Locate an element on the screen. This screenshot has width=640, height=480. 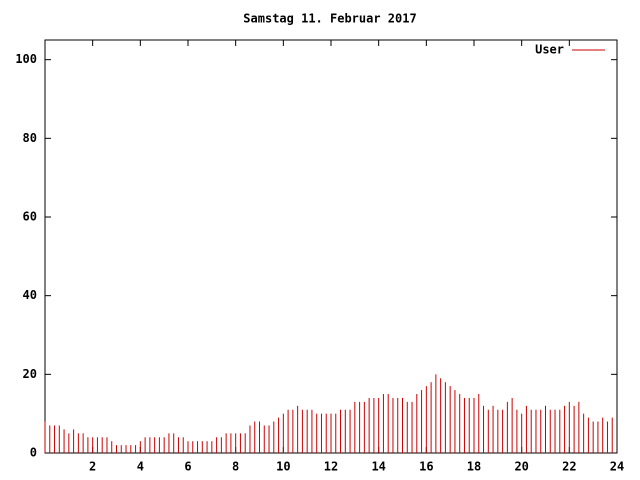
y-tick-label: 0 is located at coordinates (33, 453).